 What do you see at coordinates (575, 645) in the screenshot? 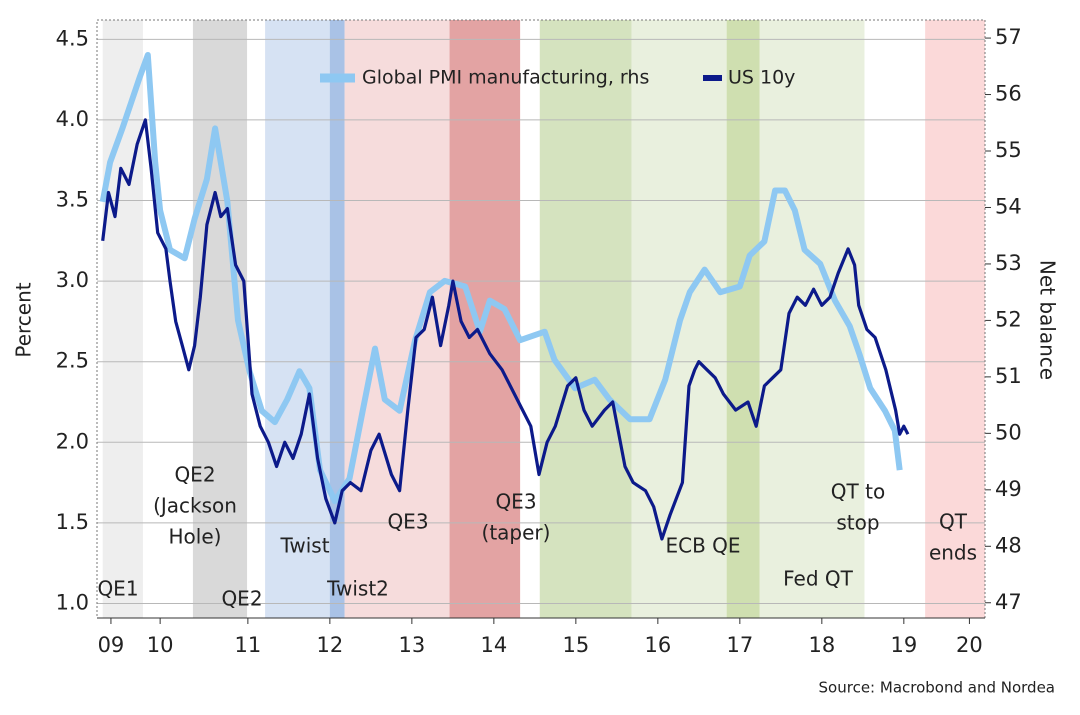
I see `x-tick-label: 15` at bounding box center [575, 645].